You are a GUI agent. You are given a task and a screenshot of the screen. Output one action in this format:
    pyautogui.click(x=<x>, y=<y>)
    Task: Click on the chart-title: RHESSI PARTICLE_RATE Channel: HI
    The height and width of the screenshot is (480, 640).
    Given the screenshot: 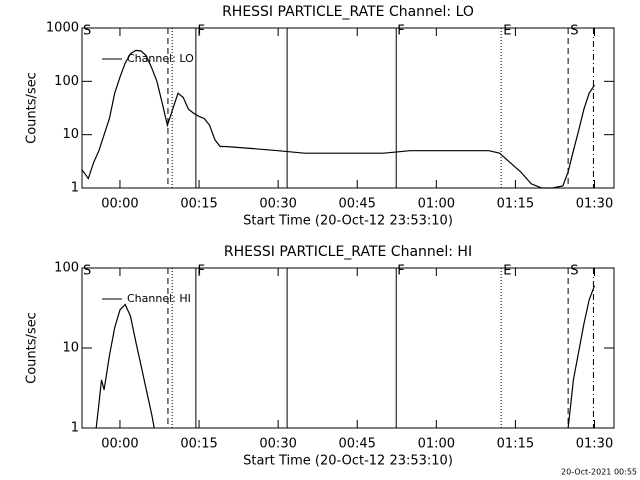 What is the action you would take?
    pyautogui.click(x=348, y=252)
    